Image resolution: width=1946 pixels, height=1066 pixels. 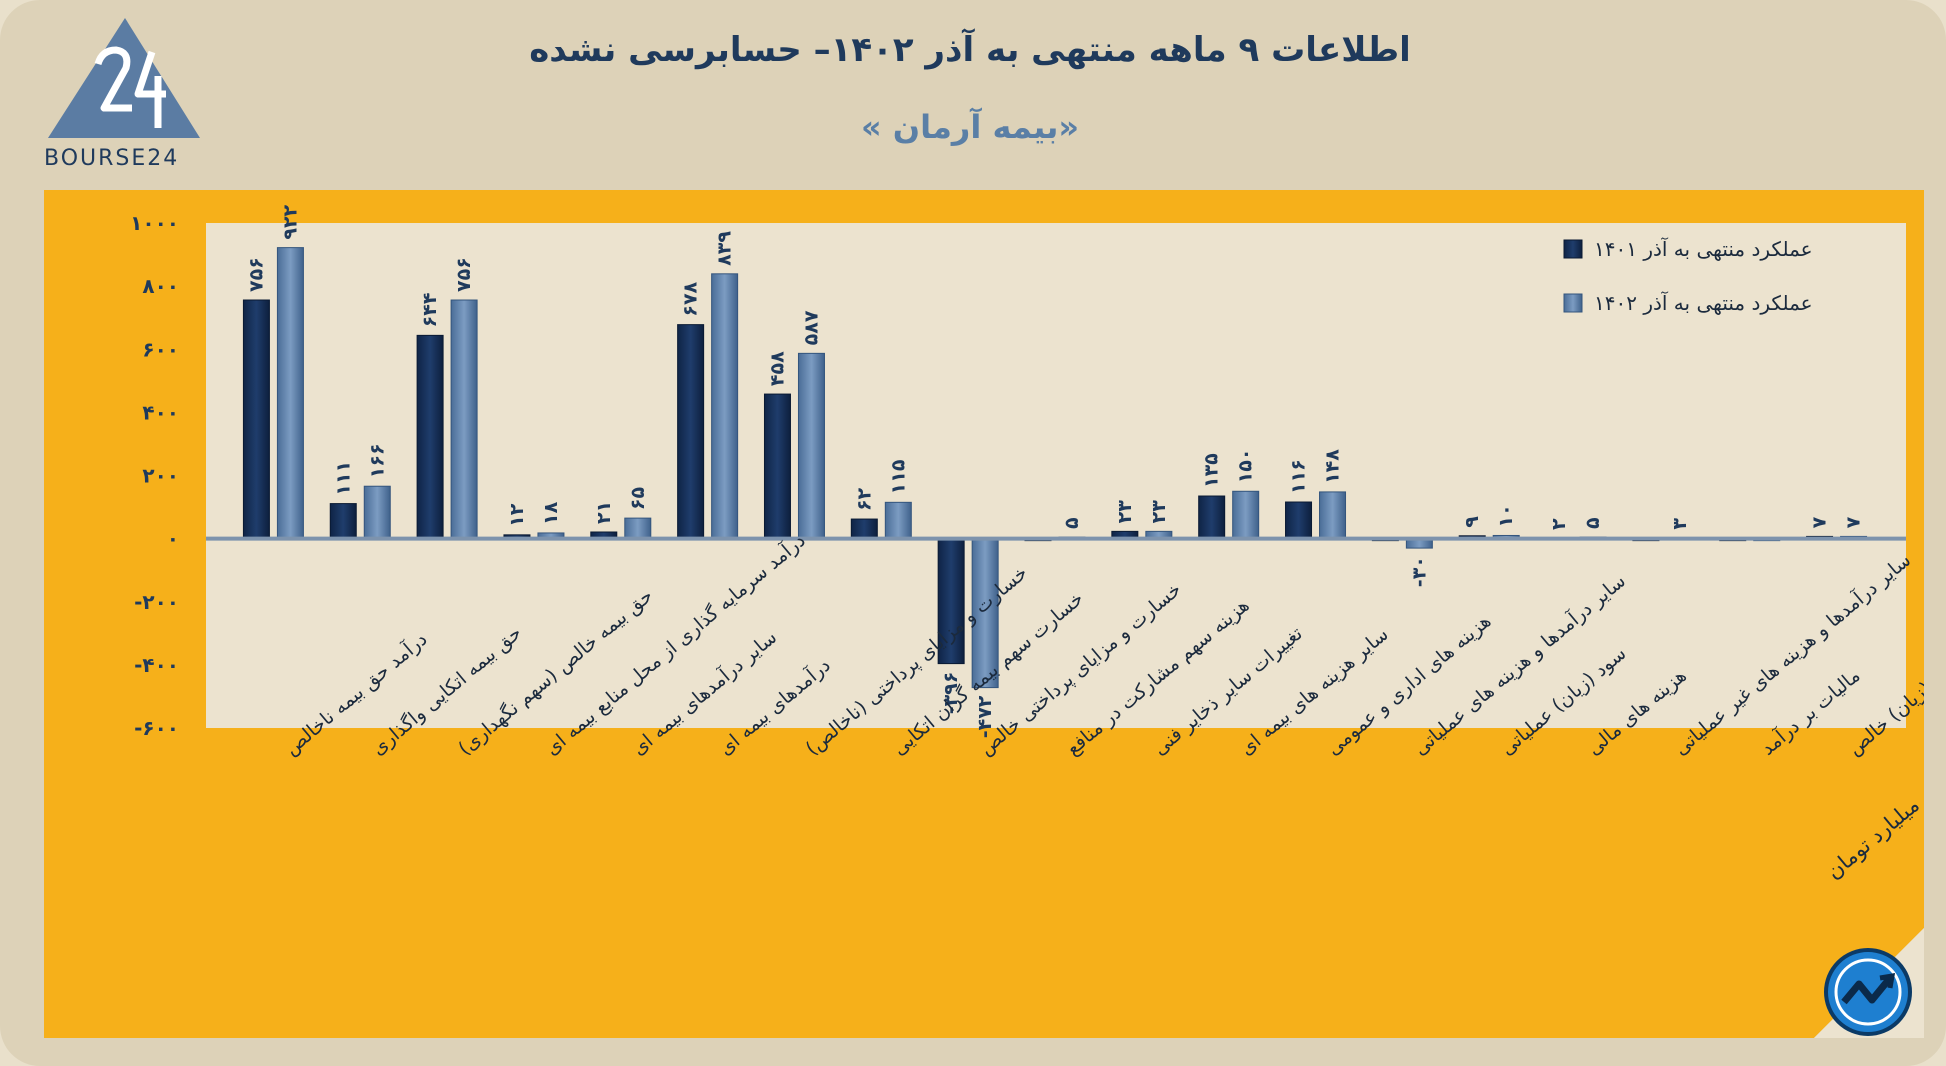 What do you see at coordinates (1212, 470) in the screenshot?
I see `data-label: ۱۳۵` at bounding box center [1212, 470].